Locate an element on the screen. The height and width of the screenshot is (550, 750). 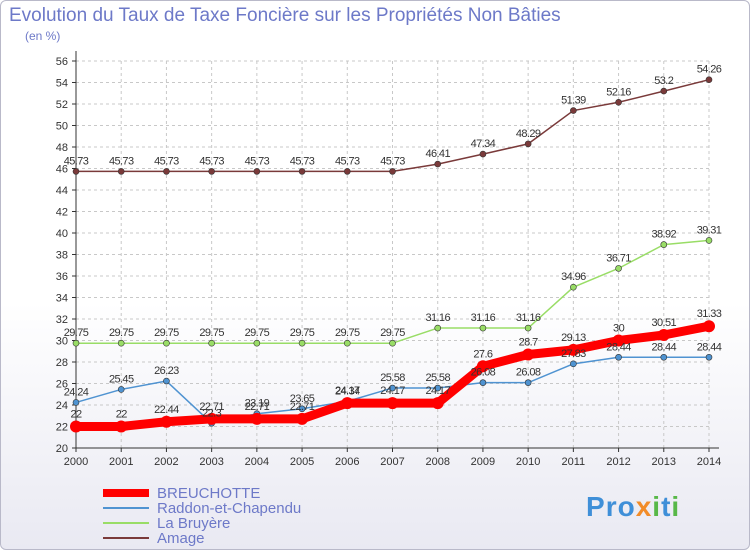
y-tick-label: 24 is located at coordinates (62, 406).